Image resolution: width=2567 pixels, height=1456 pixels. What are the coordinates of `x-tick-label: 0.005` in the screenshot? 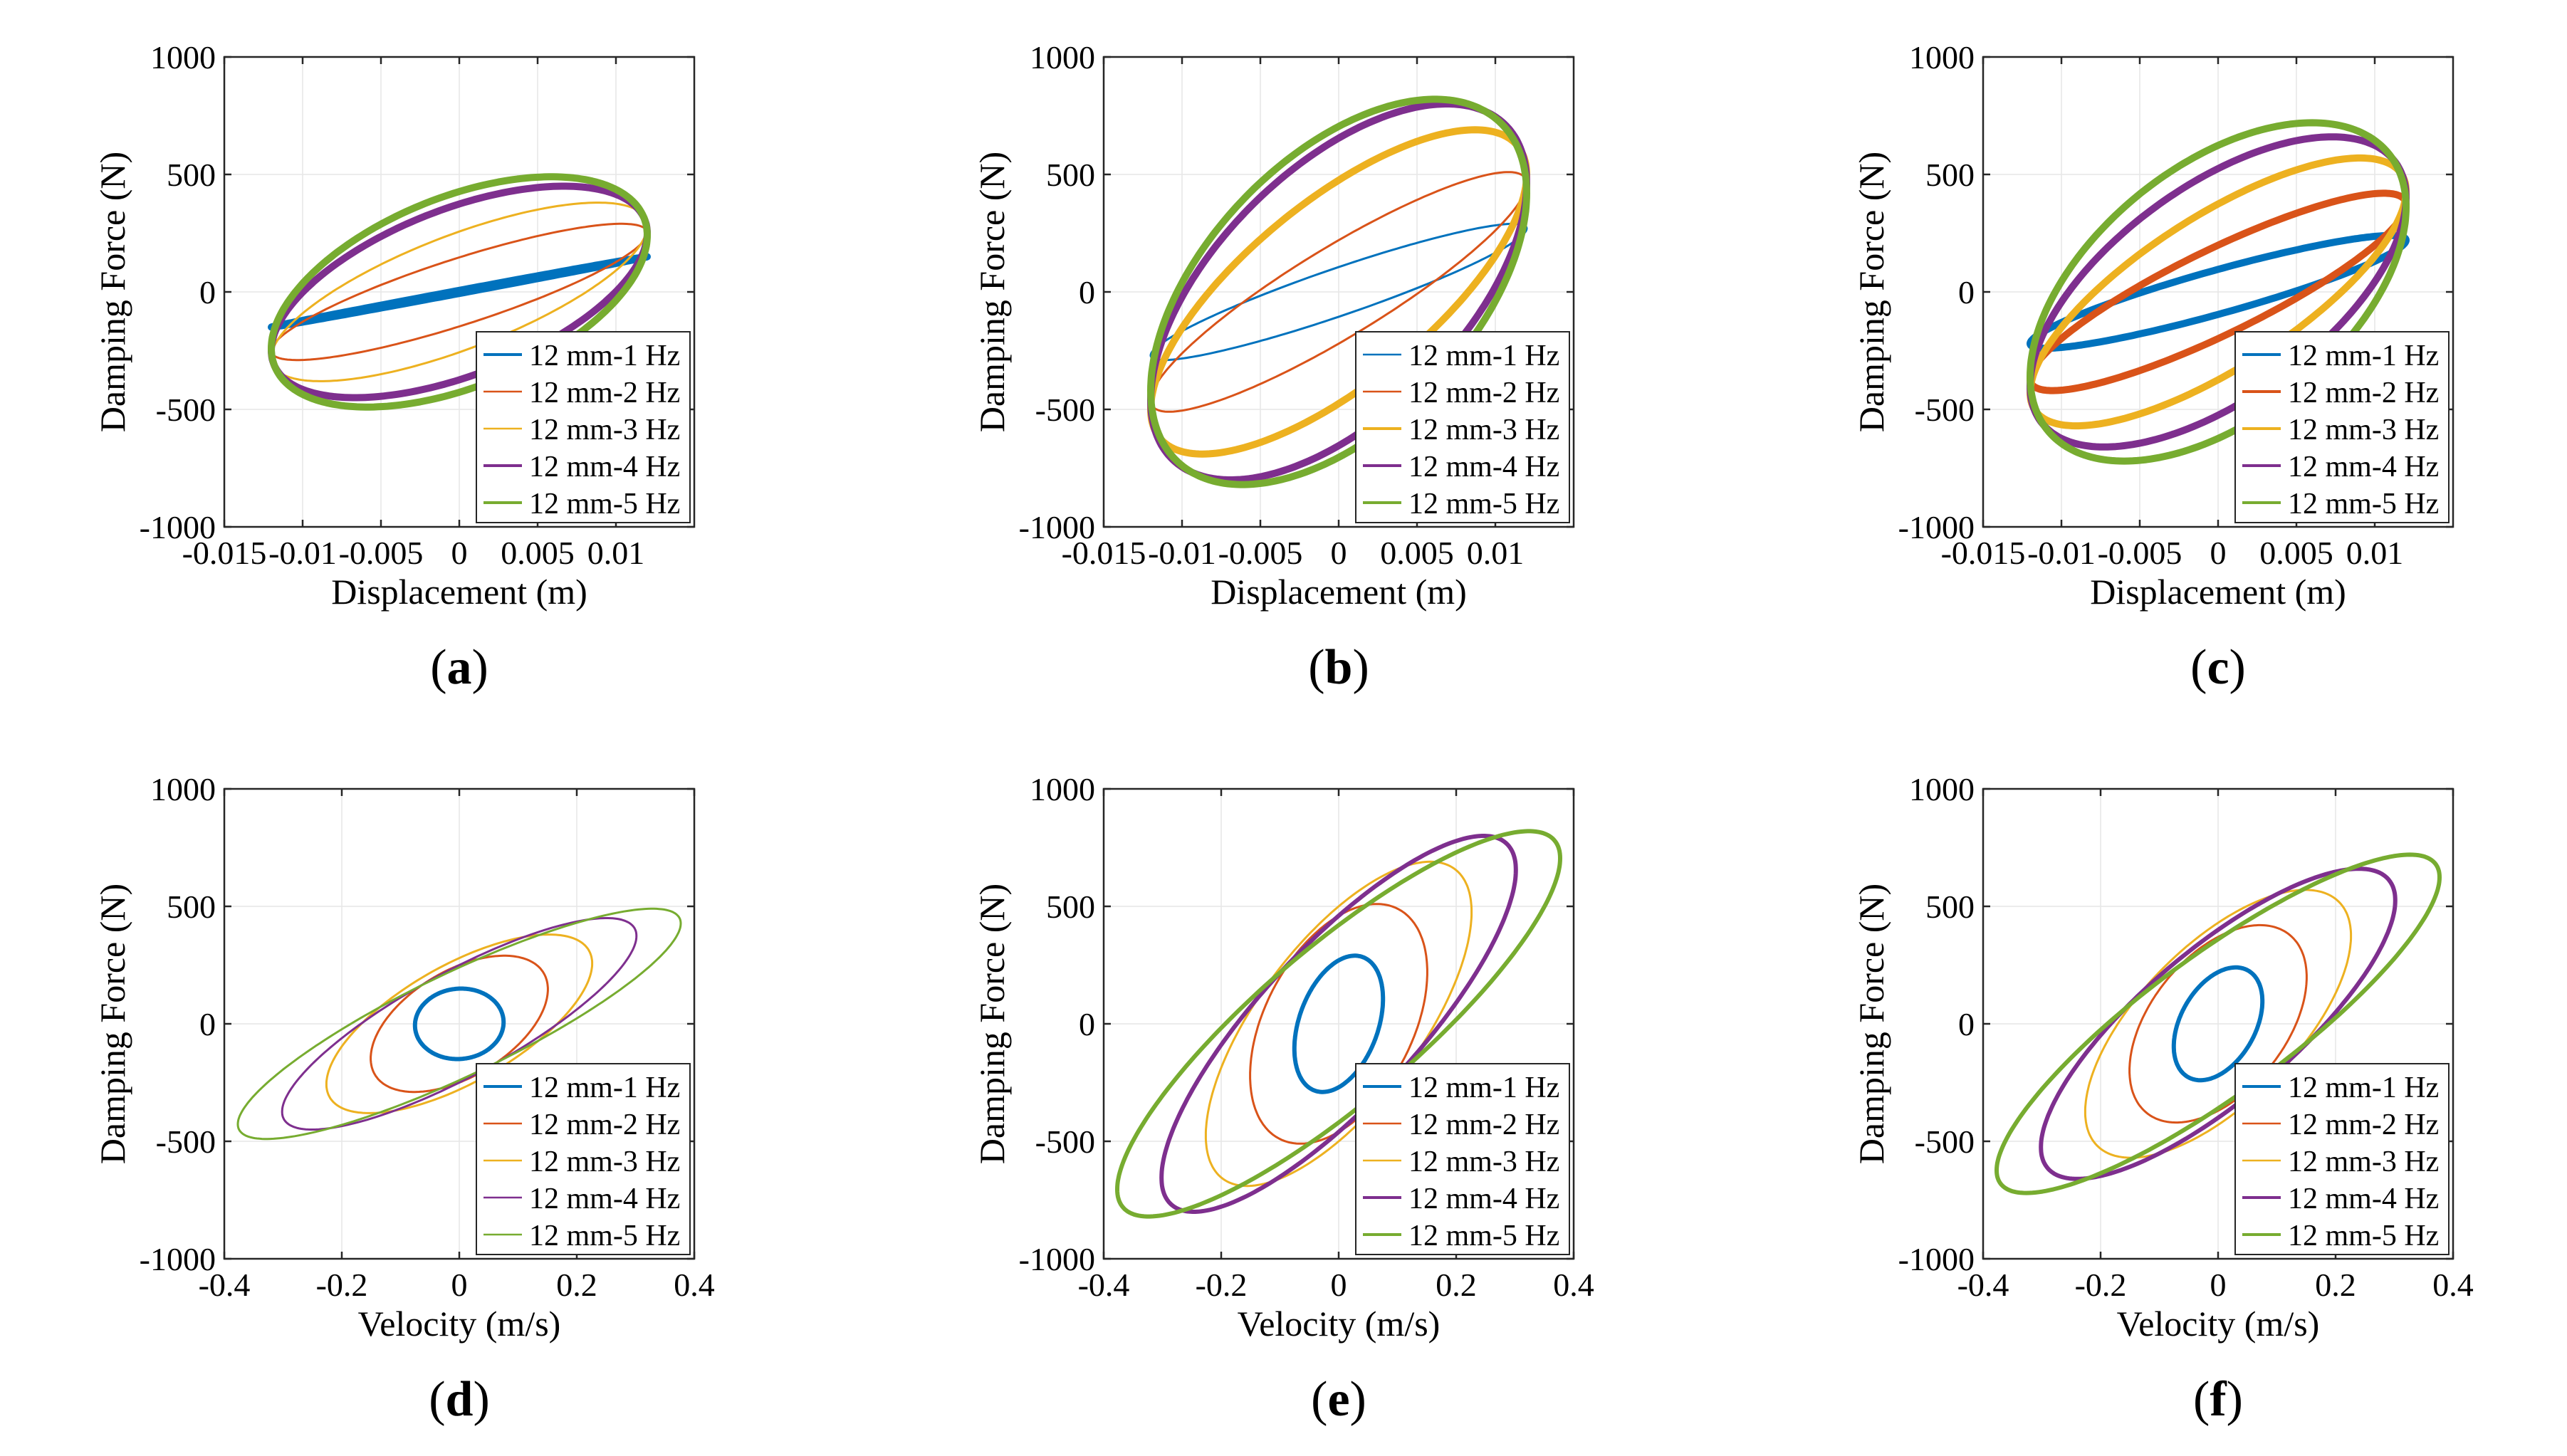 It's located at (538, 553).